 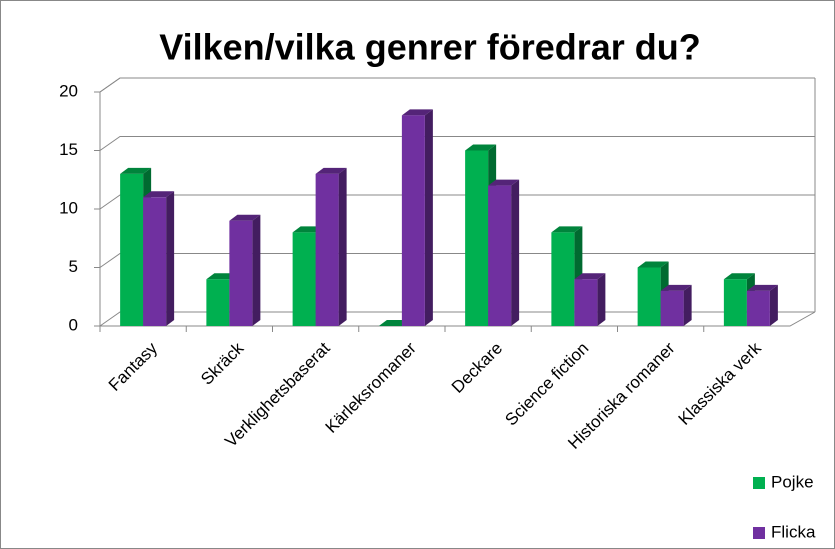 What do you see at coordinates (792, 481) in the screenshot?
I see `legend-label: Pojke` at bounding box center [792, 481].